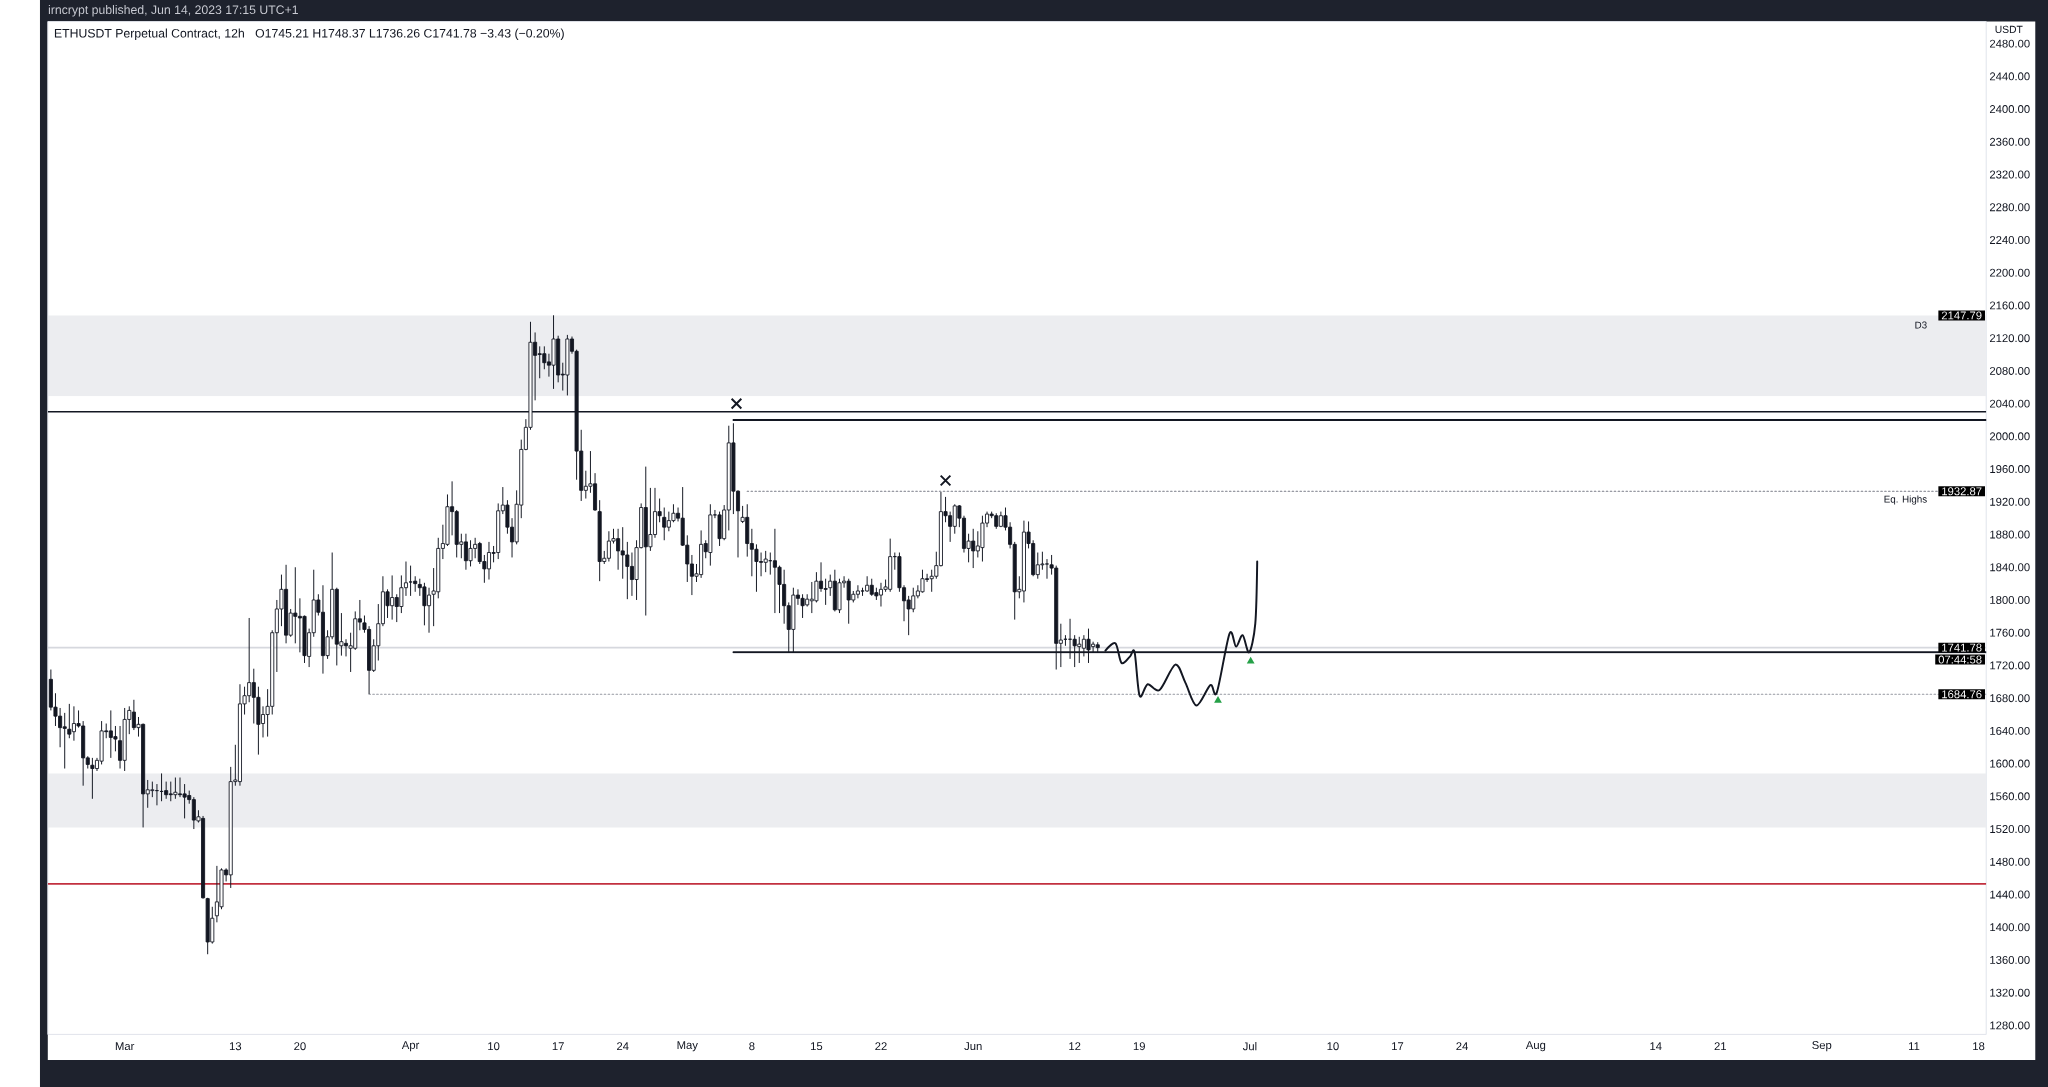 This screenshot has height=1087, width=2048. I want to click on x-tick-label: 8, so click(752, 1046).